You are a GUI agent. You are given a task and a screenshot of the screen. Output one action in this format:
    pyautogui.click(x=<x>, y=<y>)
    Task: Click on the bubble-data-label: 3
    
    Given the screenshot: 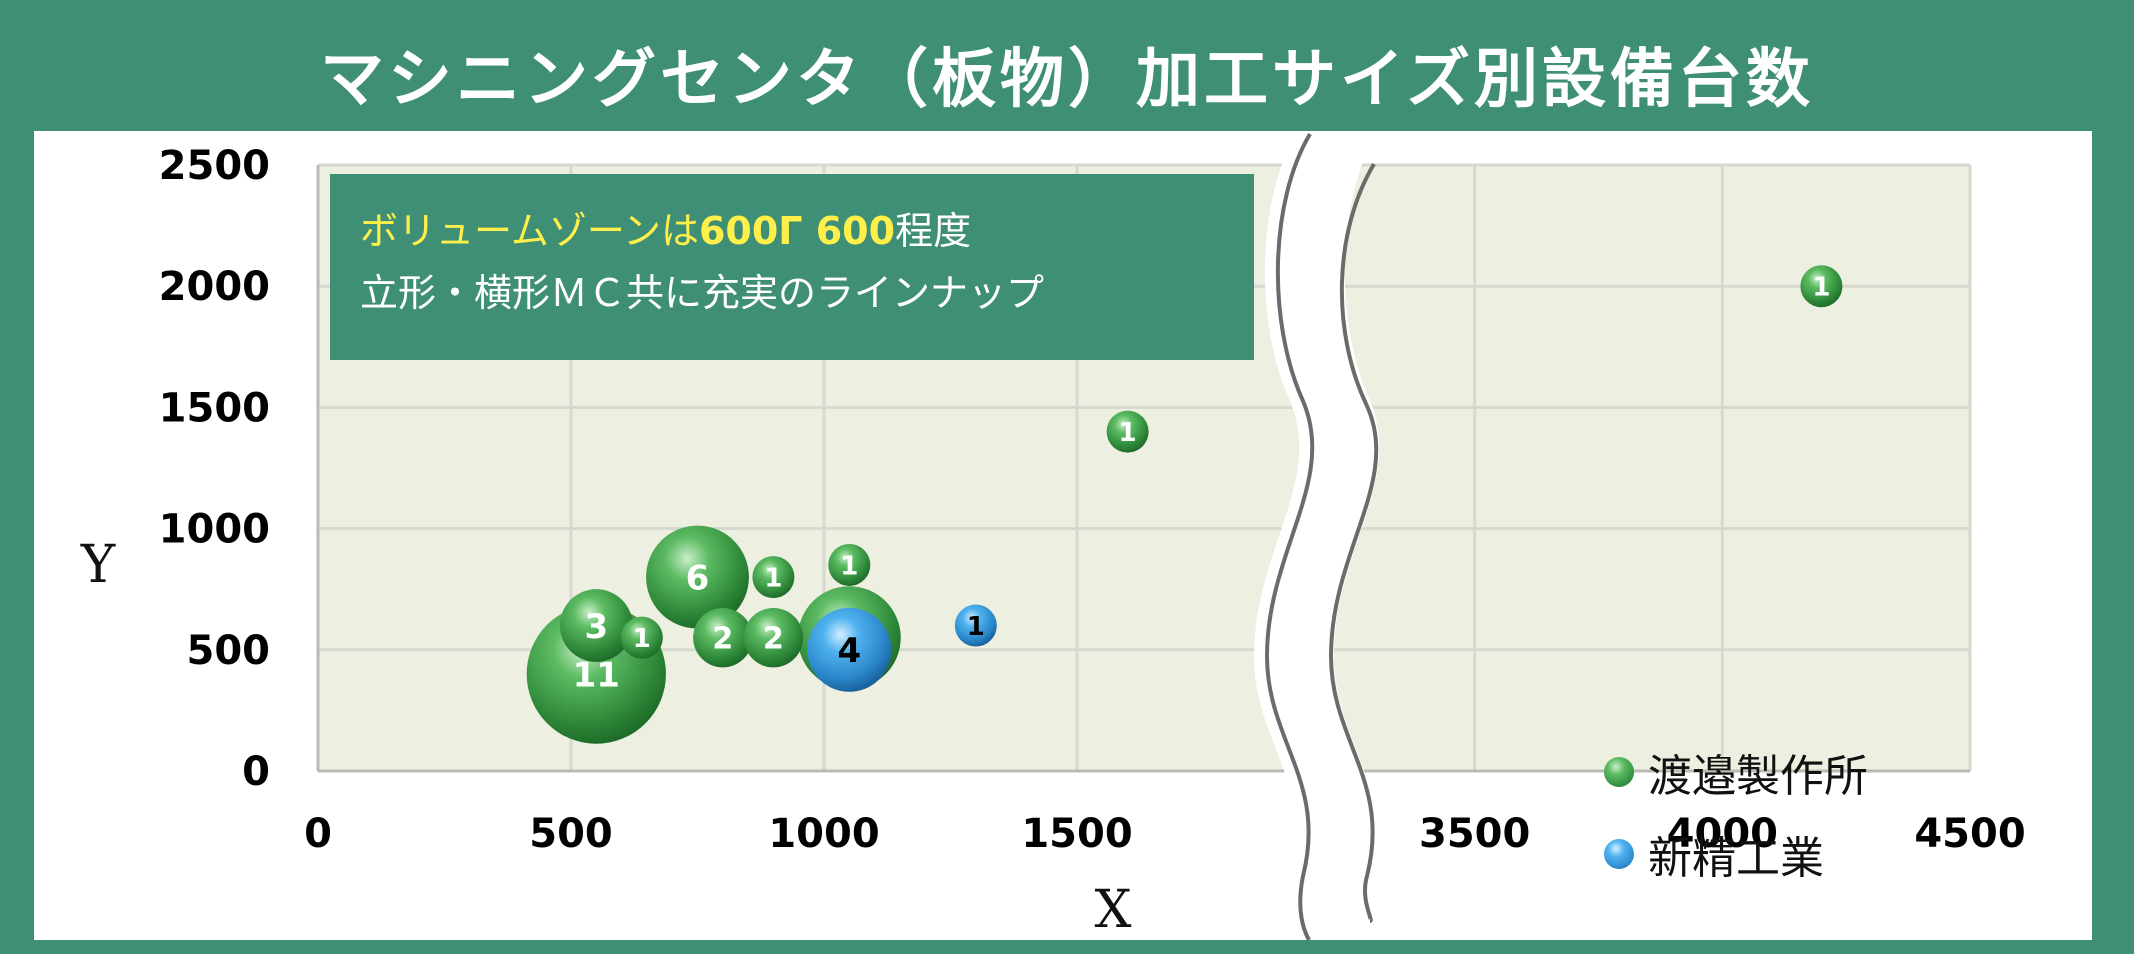 What is the action you would take?
    pyautogui.click(x=596, y=627)
    